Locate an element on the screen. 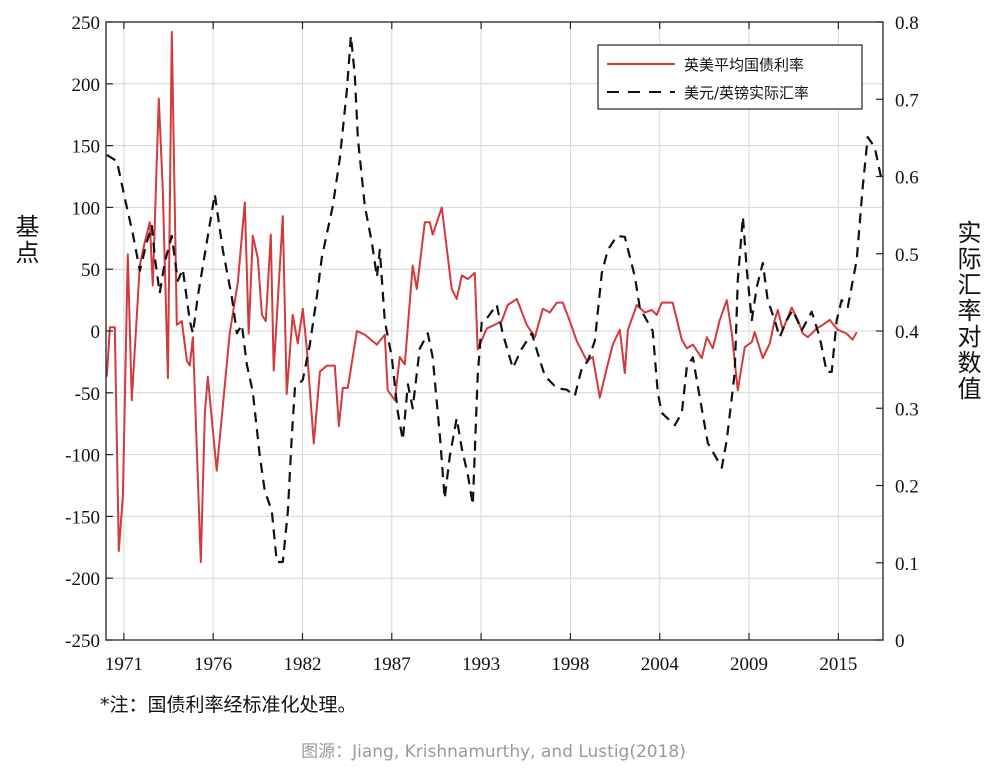  x-tick-label: 1993 is located at coordinates (481, 664).